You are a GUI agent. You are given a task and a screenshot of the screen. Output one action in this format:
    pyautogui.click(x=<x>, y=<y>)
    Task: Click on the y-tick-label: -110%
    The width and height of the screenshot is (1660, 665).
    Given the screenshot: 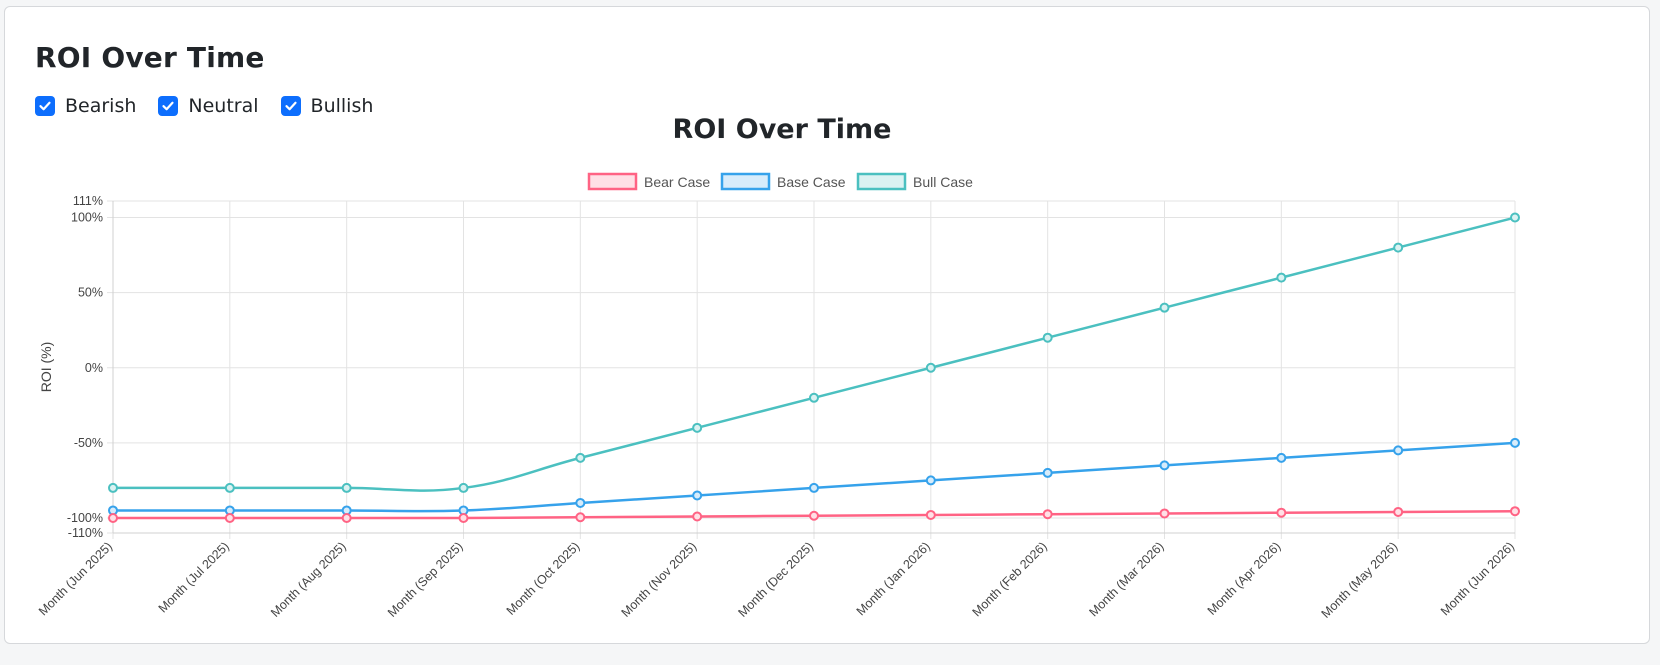 What is the action you would take?
    pyautogui.click(x=85, y=533)
    